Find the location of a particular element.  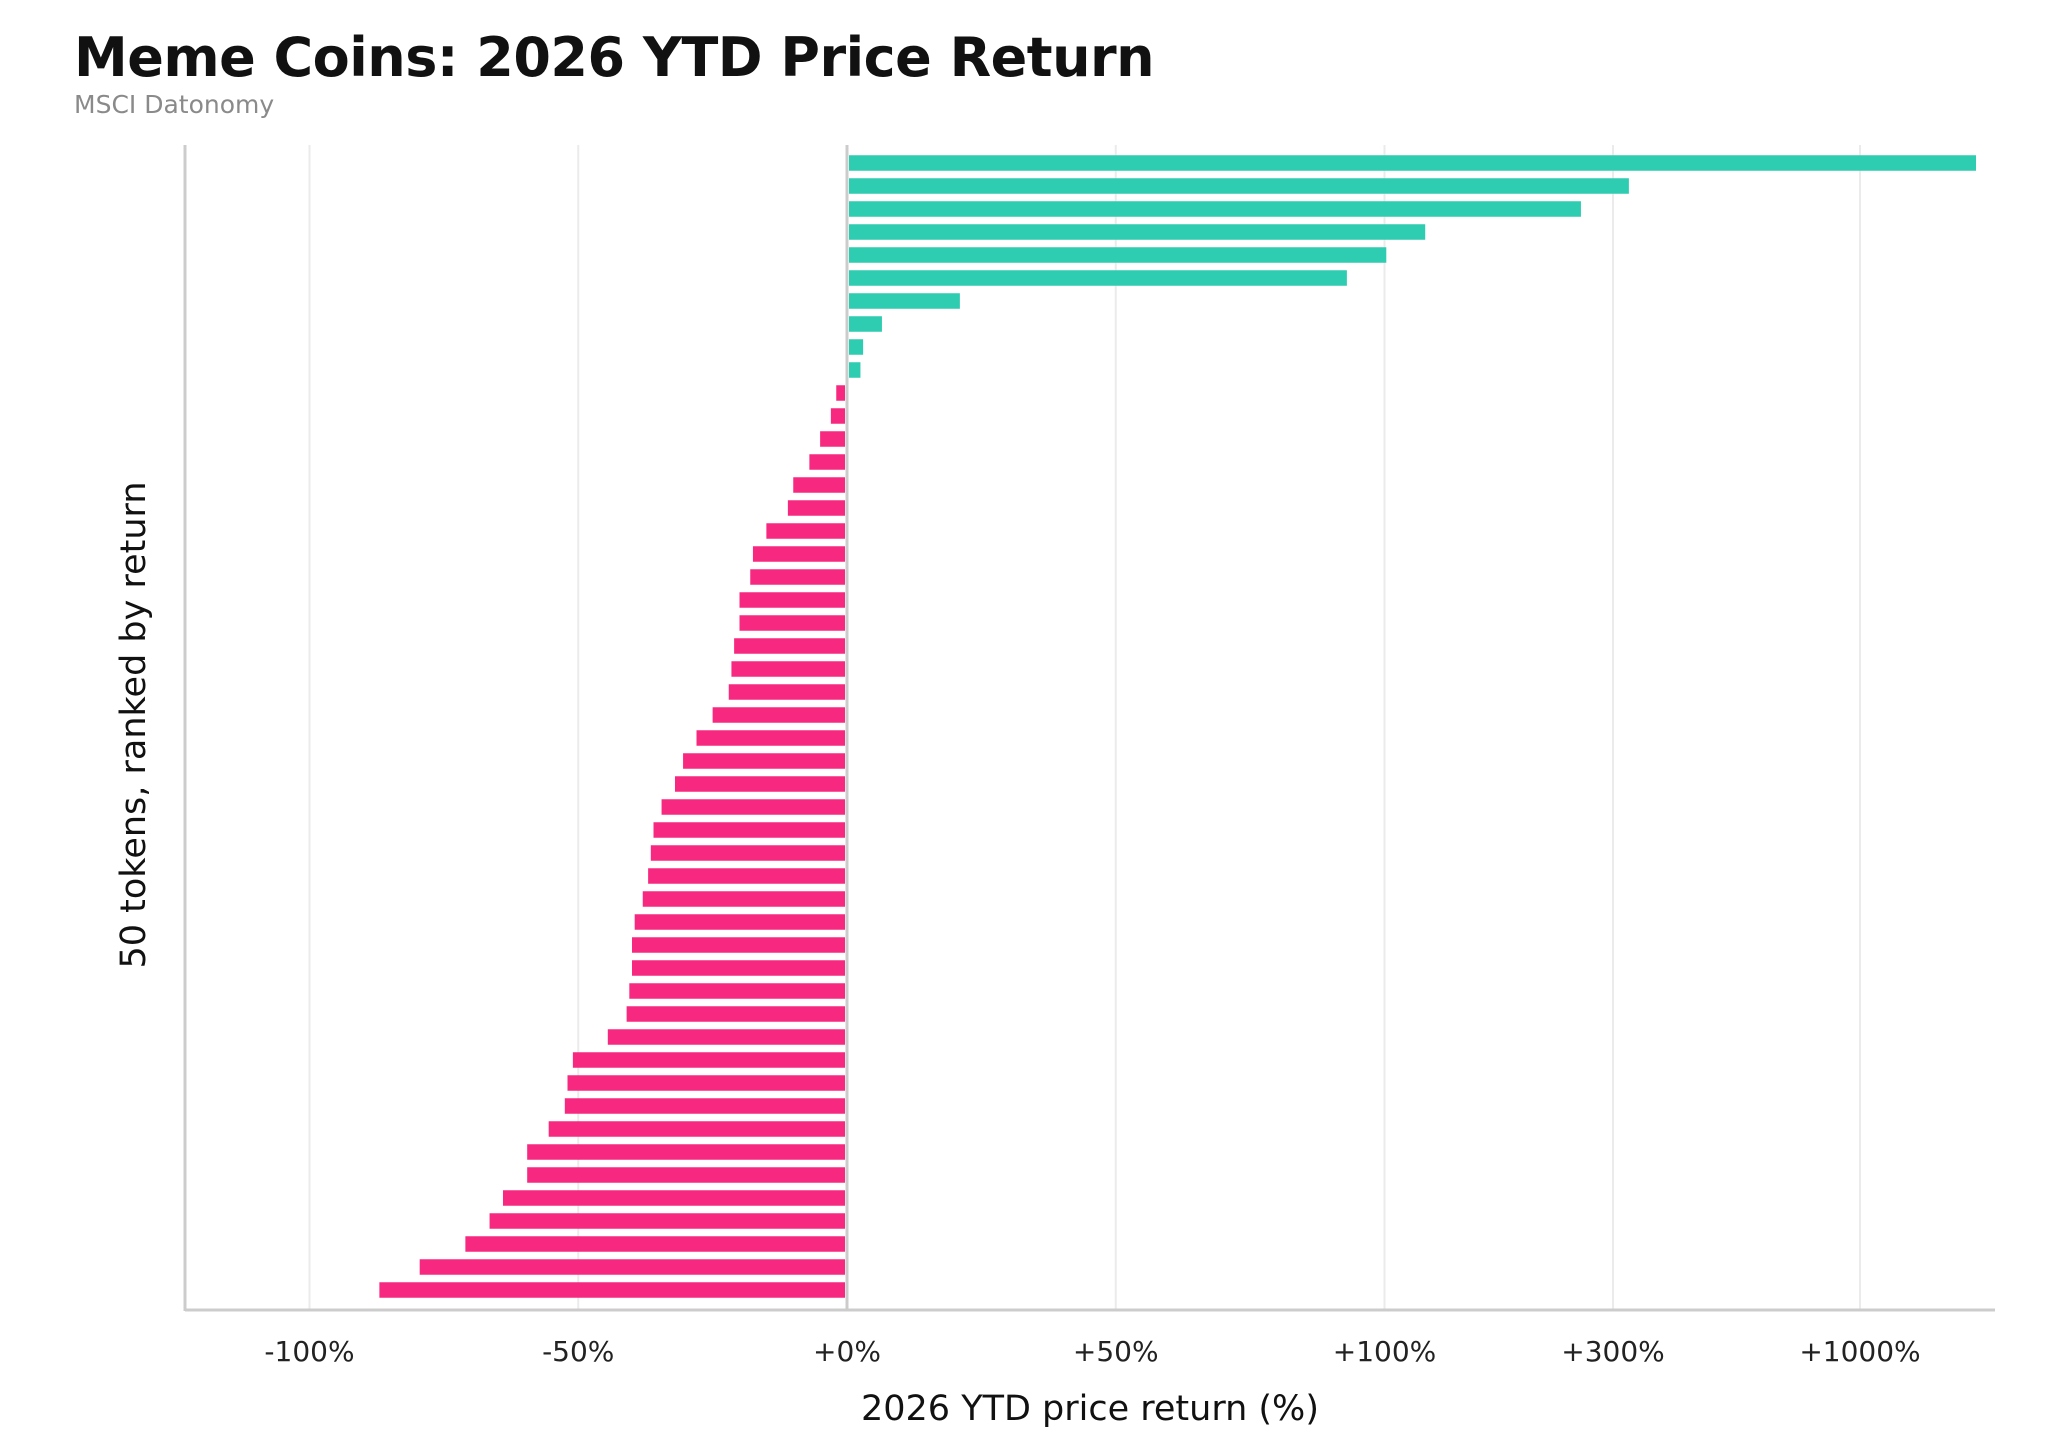

x-tick-label: +300% is located at coordinates (1613, 1351).